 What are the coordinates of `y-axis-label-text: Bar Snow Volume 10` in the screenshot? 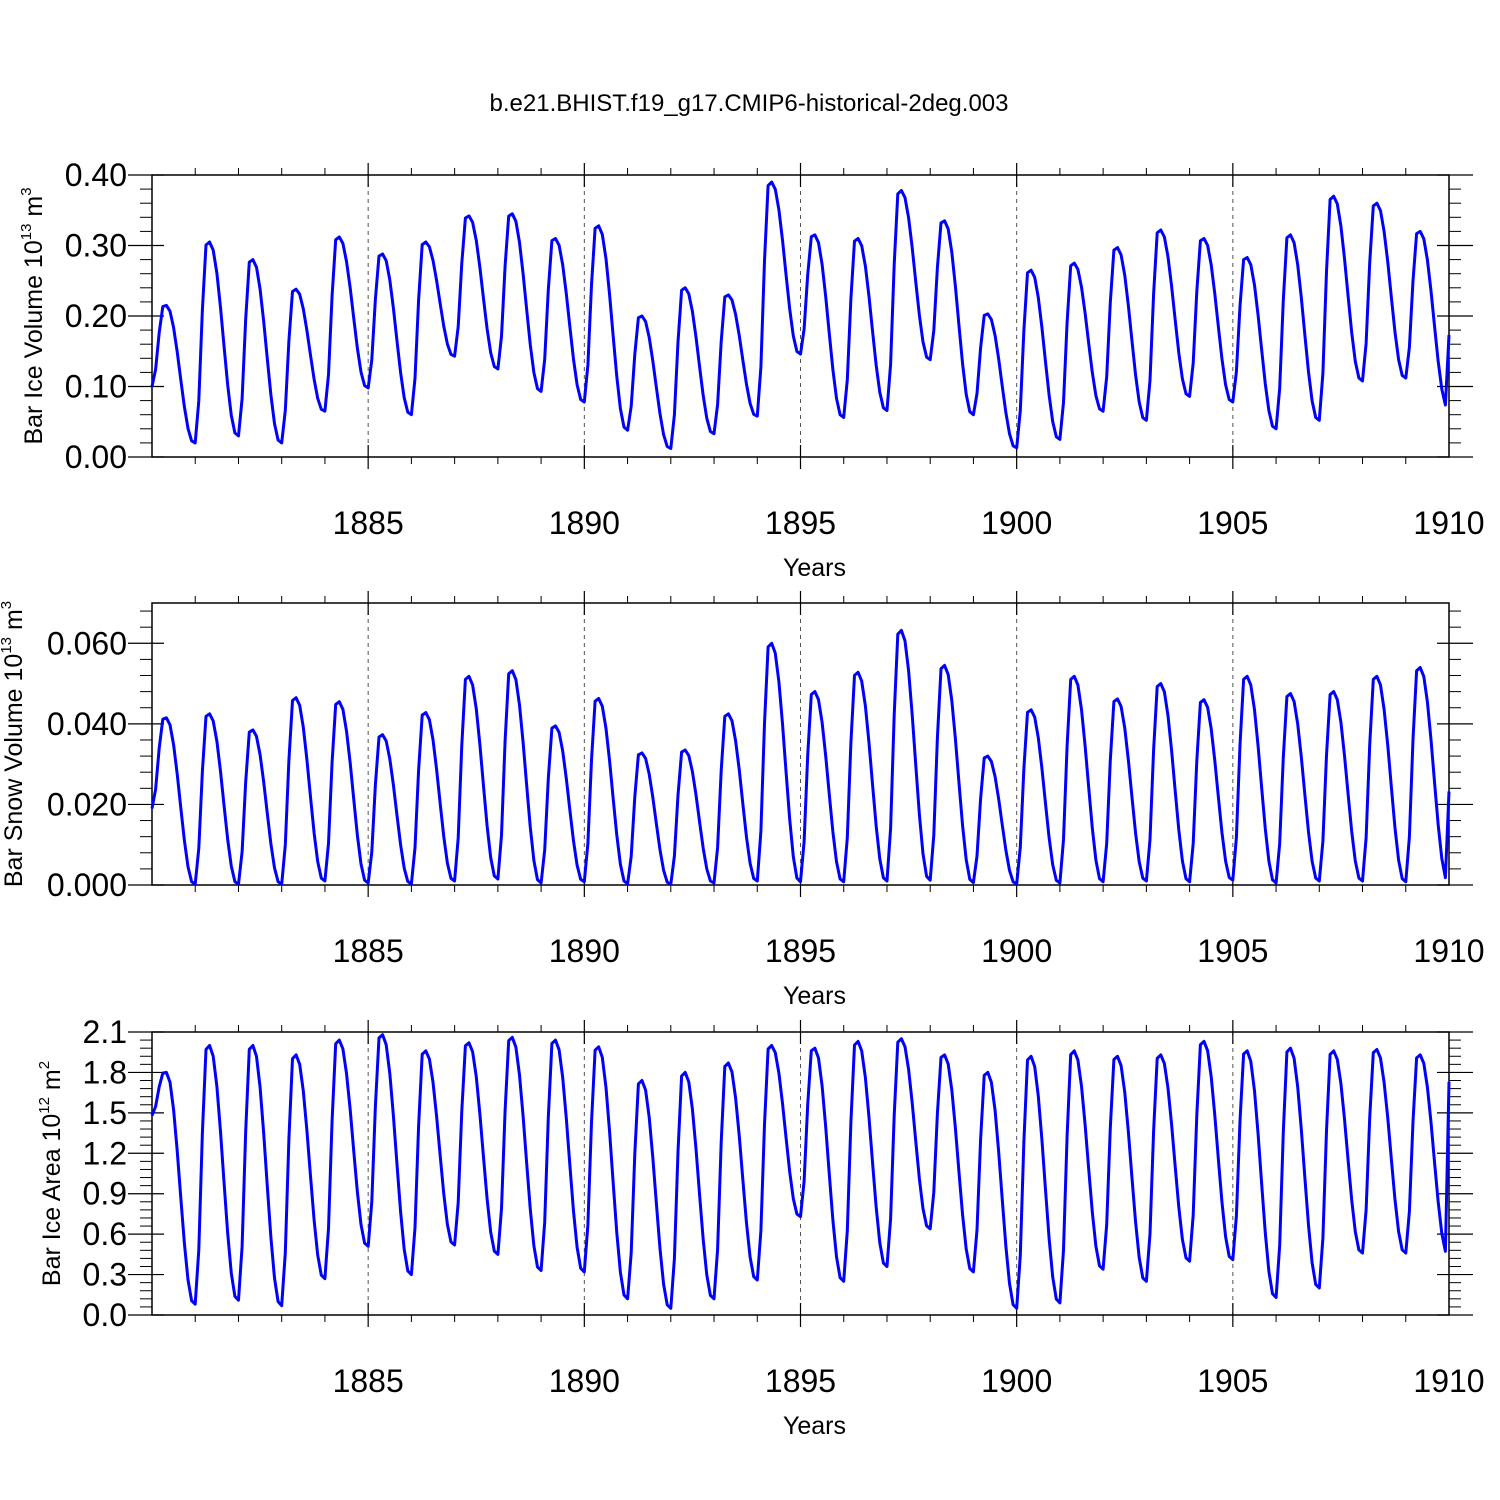 It's located at (14, 770).